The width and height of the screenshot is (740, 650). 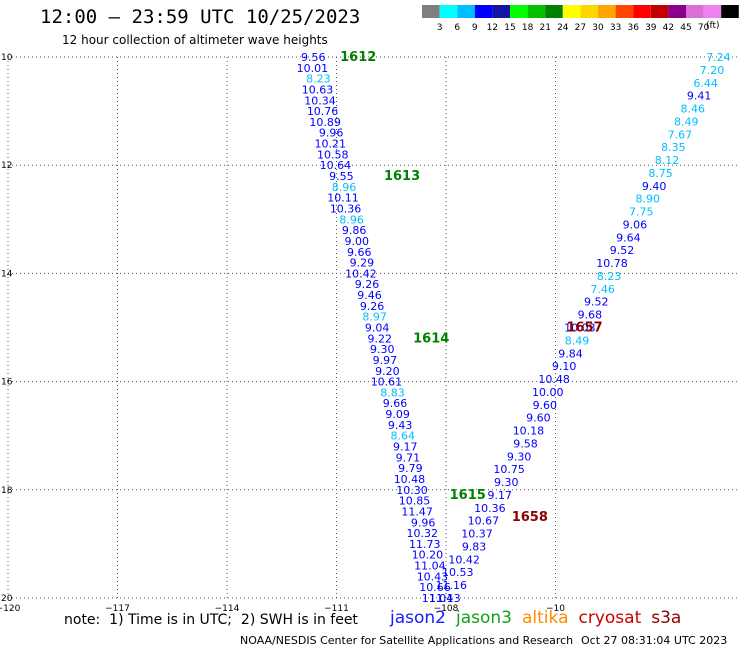 I want to click on data-point-label-jason3: 10.32, so click(x=422, y=533).